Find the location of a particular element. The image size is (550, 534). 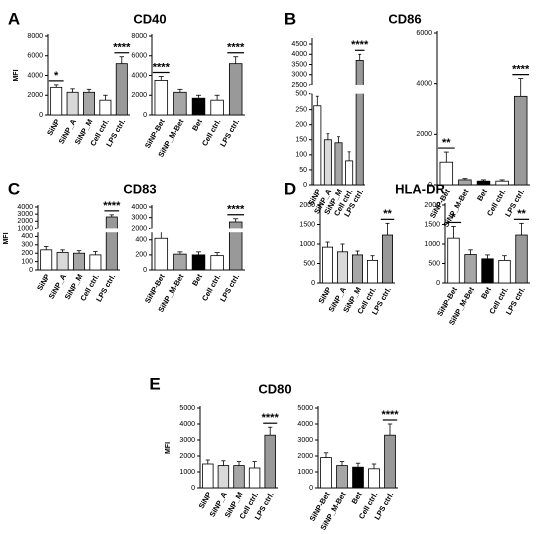

y-axis-label: MFI is located at coordinates (16, 75).